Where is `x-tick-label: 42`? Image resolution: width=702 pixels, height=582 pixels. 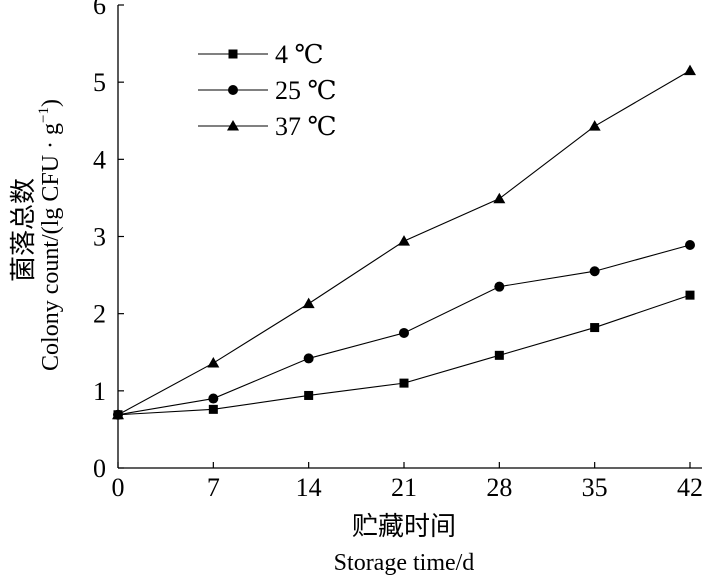
x-tick-label: 42 is located at coordinates (689, 487).